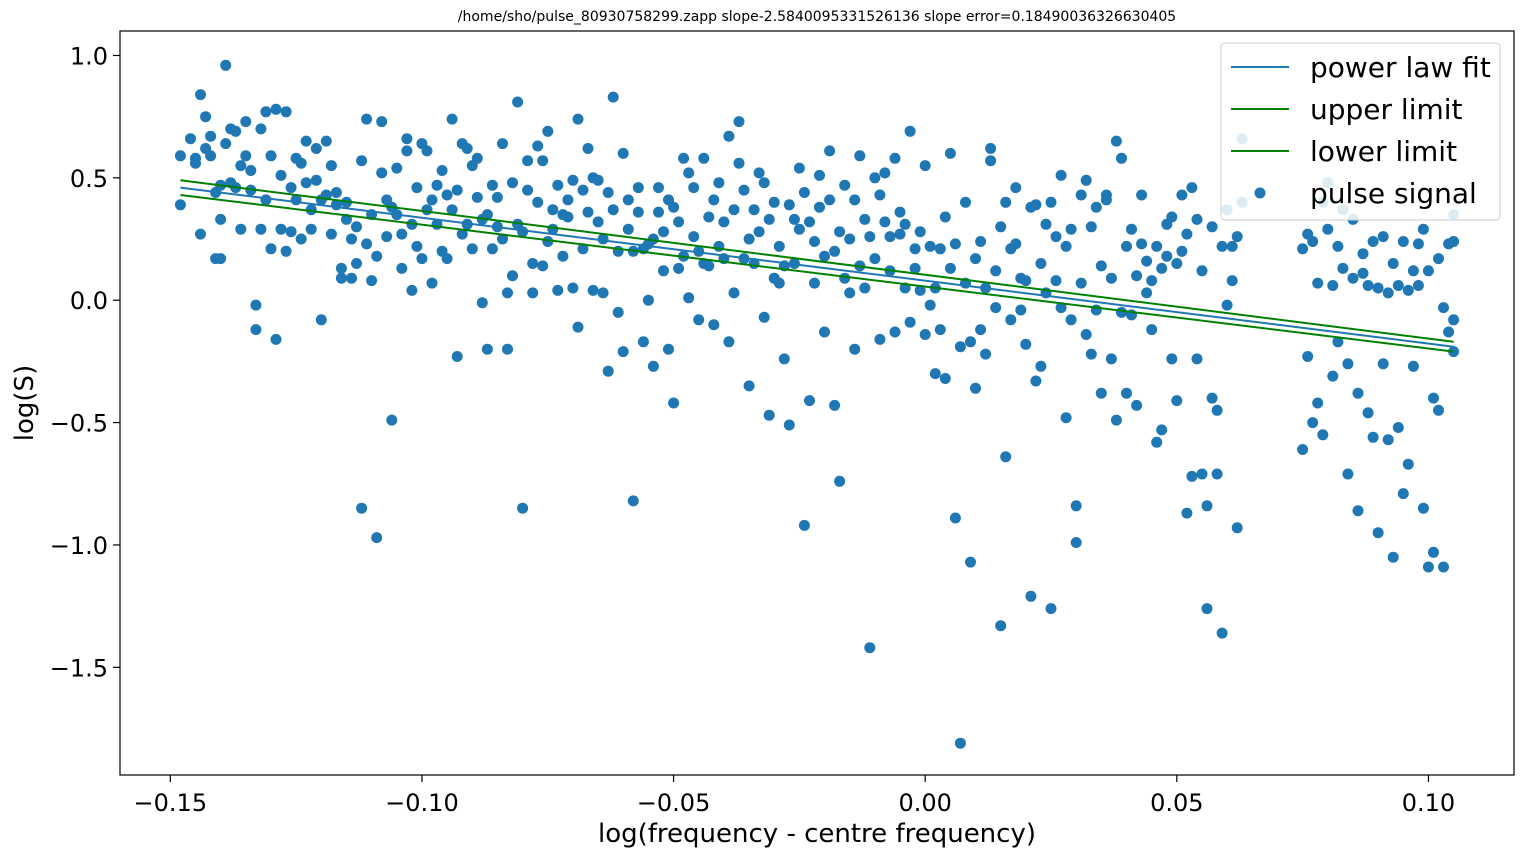  Describe the element at coordinates (422, 803) in the screenshot. I see `x-tick-label-1: −0.10` at that location.